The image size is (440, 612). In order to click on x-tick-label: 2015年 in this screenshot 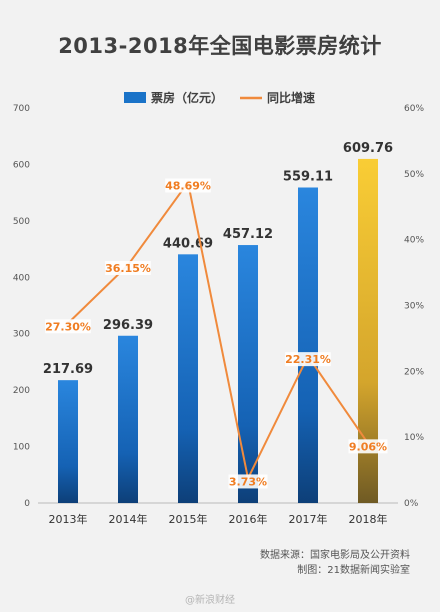, I will do `click(188, 519)`.